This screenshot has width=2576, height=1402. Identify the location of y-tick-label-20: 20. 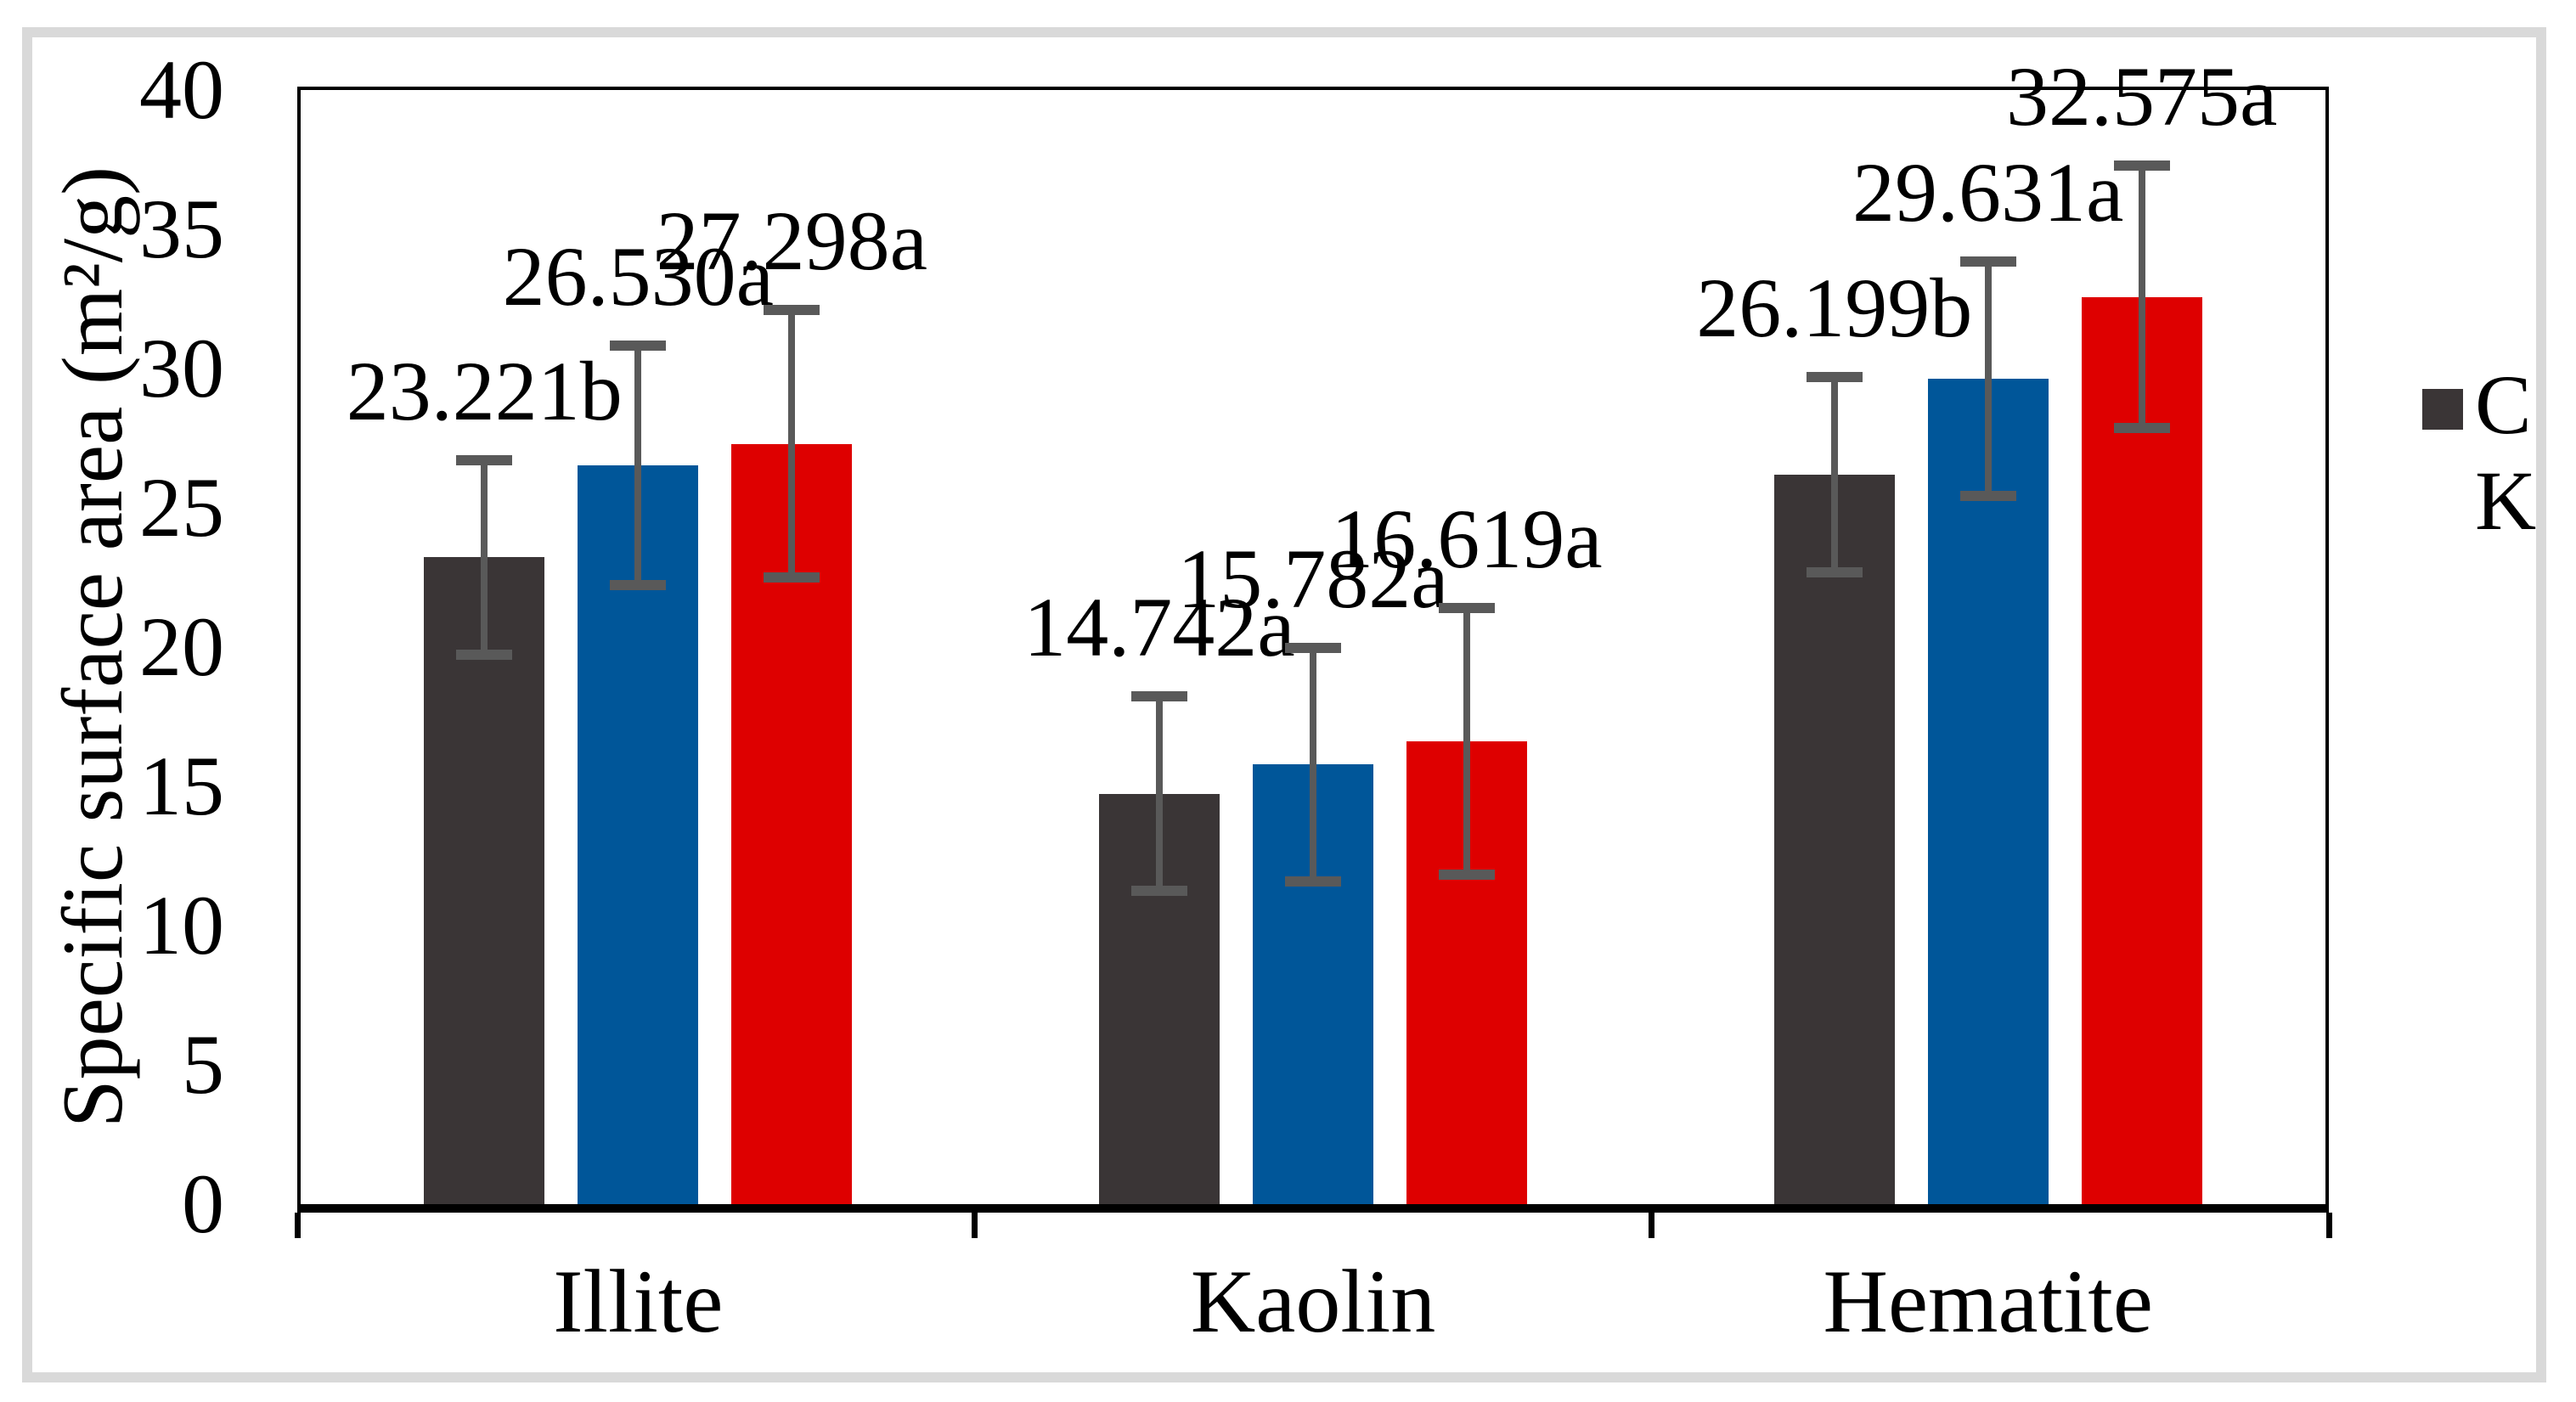
(181, 647).